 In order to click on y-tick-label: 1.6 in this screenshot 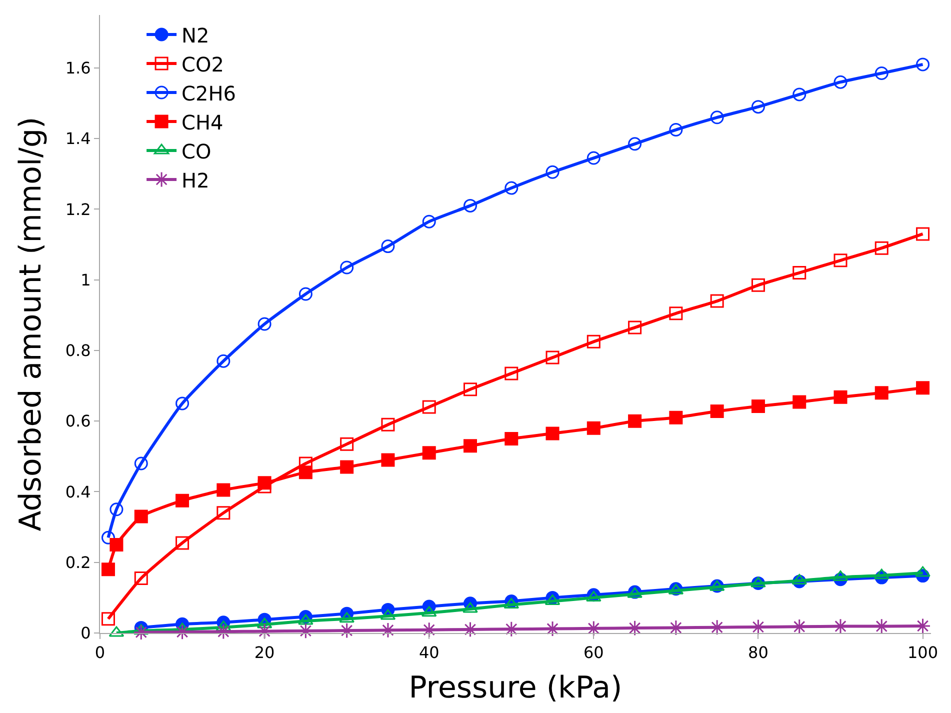, I will do `click(78, 68)`.